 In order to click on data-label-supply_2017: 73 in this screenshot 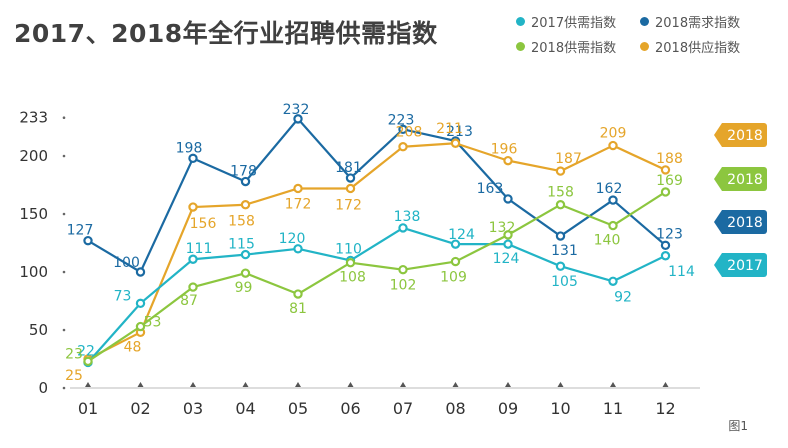, I will do `click(123, 296)`.